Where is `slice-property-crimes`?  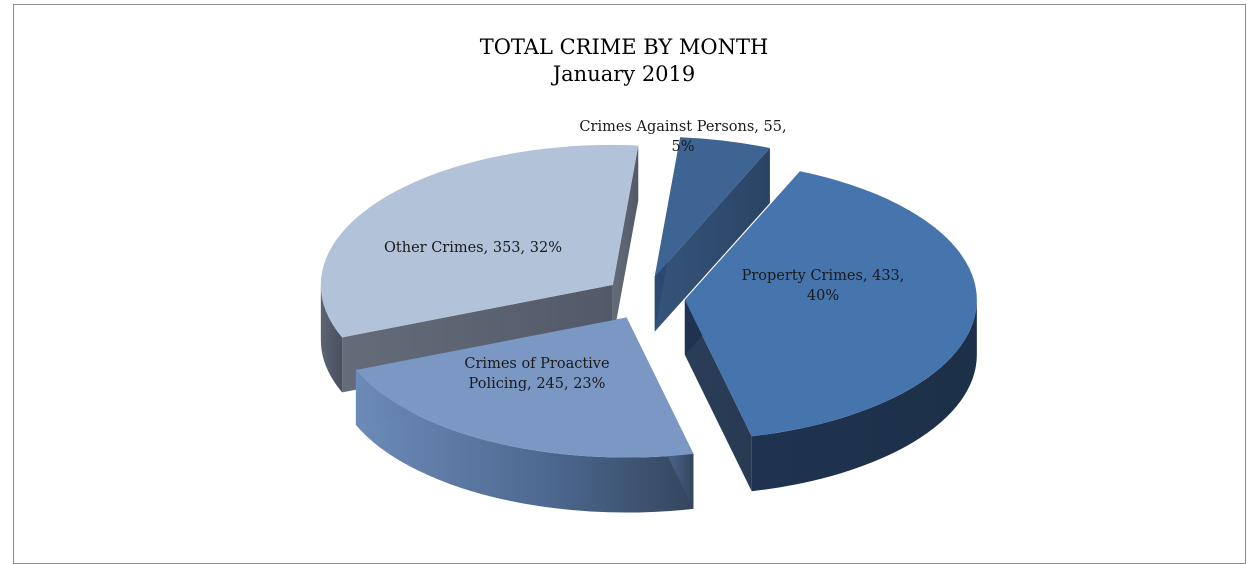 slice-property-crimes is located at coordinates (830, 331).